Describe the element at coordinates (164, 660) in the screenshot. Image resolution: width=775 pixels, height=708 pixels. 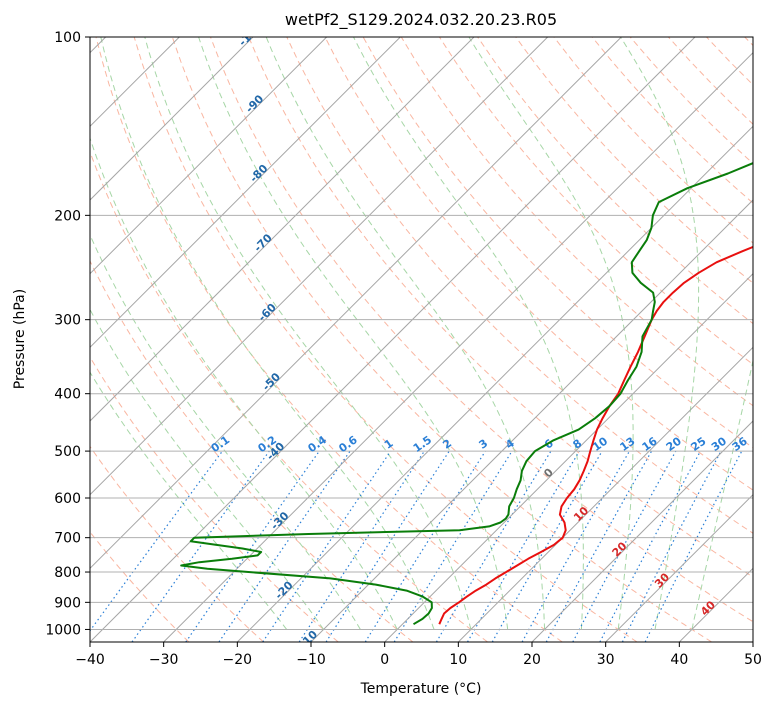
I see `x-tick-label: −30` at that location.